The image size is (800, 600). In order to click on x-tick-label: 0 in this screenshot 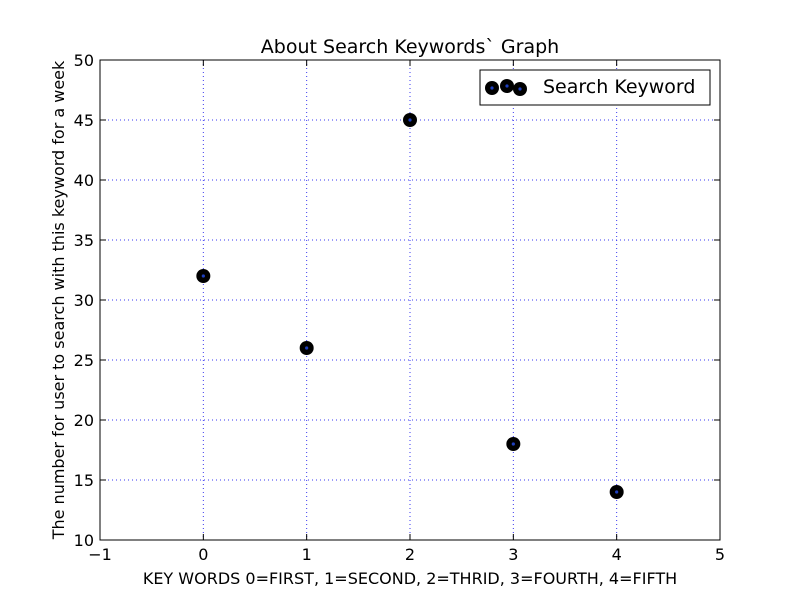, I will do `click(203, 554)`.